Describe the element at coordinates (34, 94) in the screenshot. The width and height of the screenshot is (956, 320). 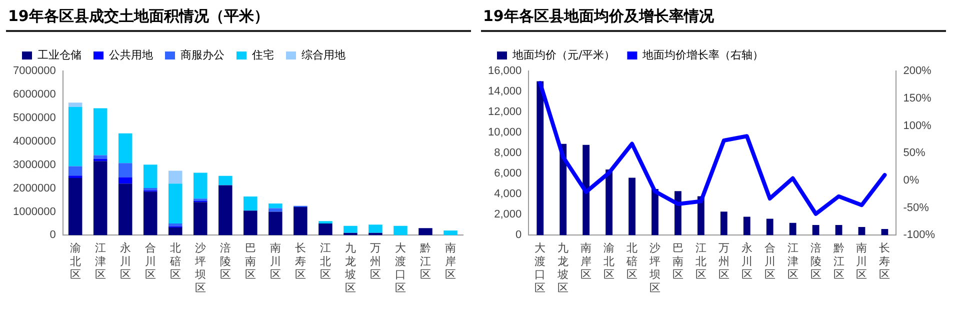
I see `y-tick-label: 6000000` at that location.